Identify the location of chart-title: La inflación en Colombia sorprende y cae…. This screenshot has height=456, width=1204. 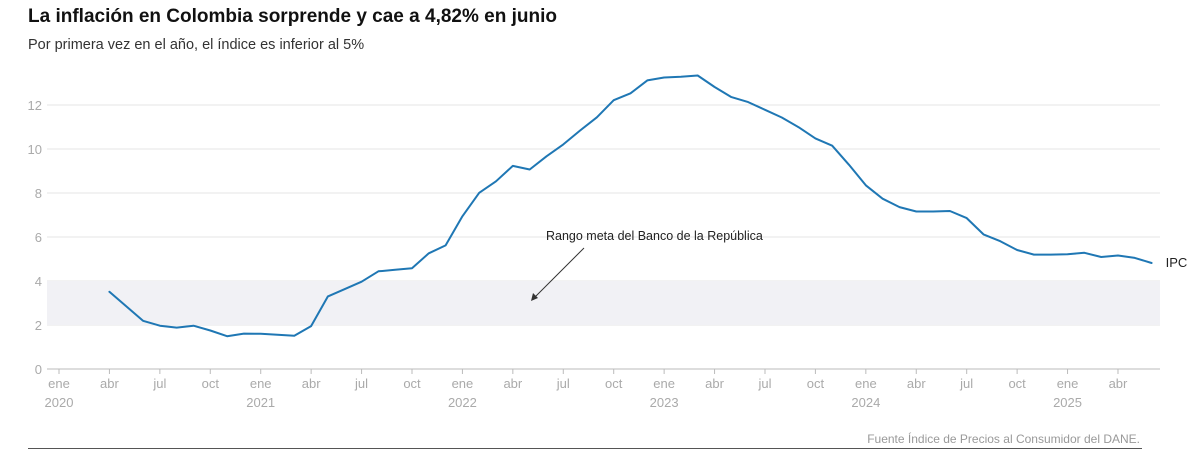
(292, 16).